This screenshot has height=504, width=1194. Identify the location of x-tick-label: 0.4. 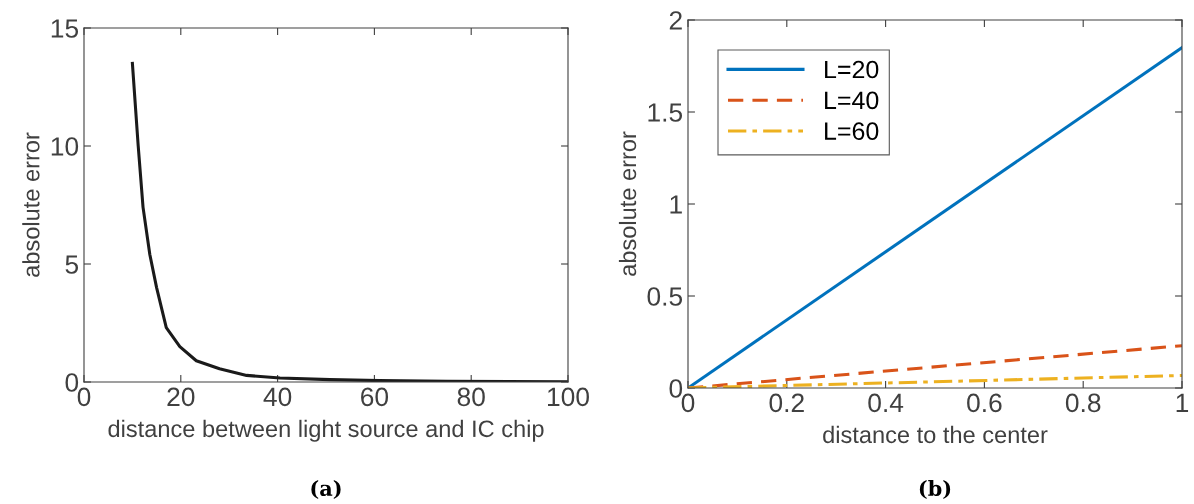
(886, 403).